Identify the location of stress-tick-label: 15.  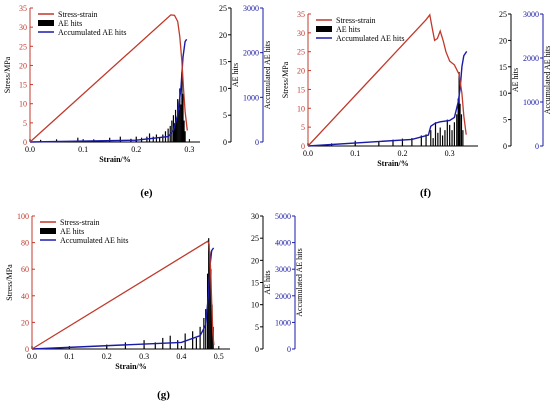
(301, 89).